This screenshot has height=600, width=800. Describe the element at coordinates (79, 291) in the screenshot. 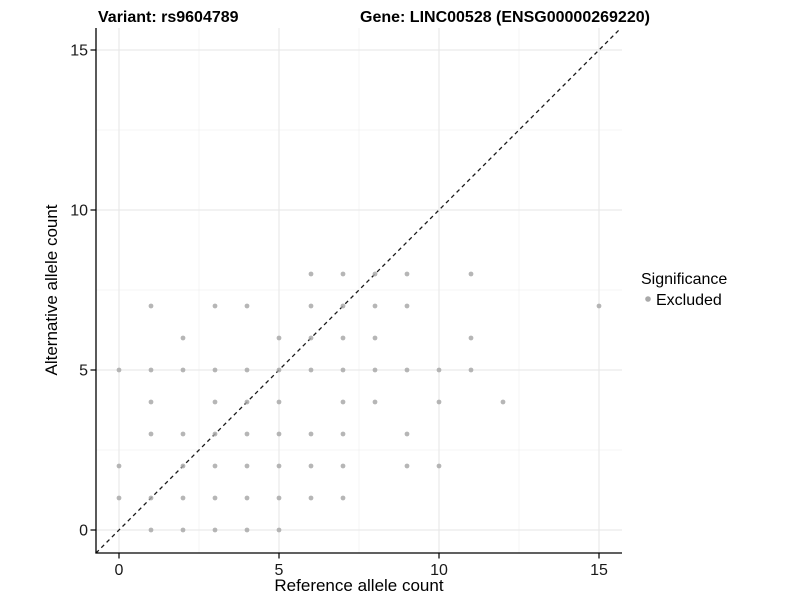

I see `y-axis-tick-labels: 0 5 10 15` at that location.